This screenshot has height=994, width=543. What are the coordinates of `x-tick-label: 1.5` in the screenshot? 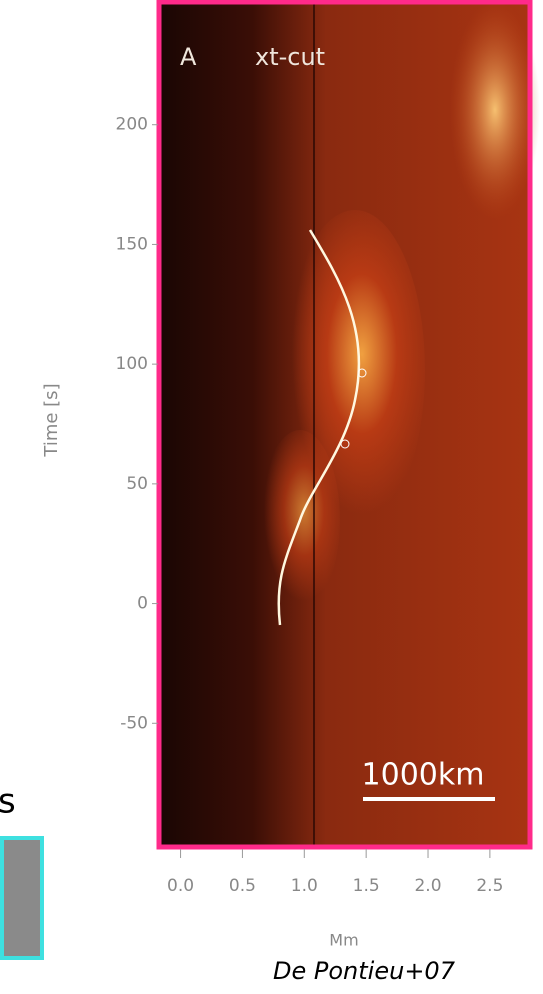 It's located at (366, 886).